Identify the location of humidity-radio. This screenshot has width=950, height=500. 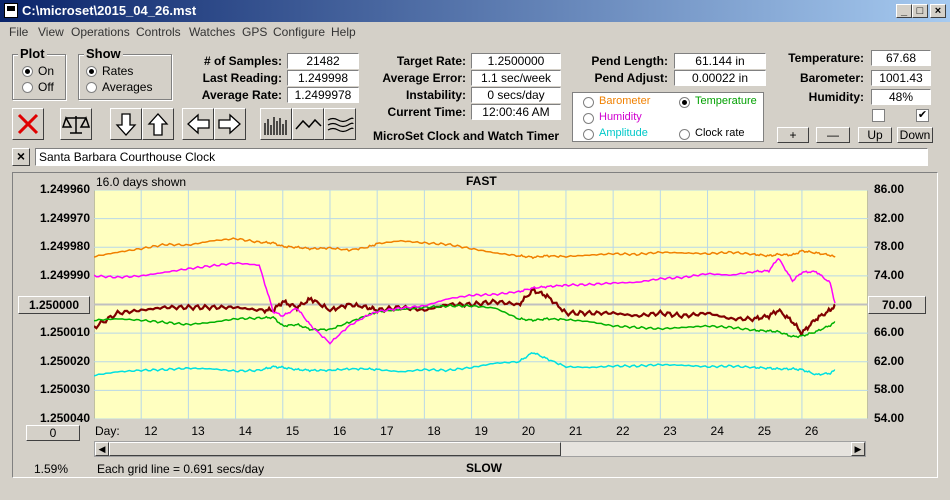
(588, 118).